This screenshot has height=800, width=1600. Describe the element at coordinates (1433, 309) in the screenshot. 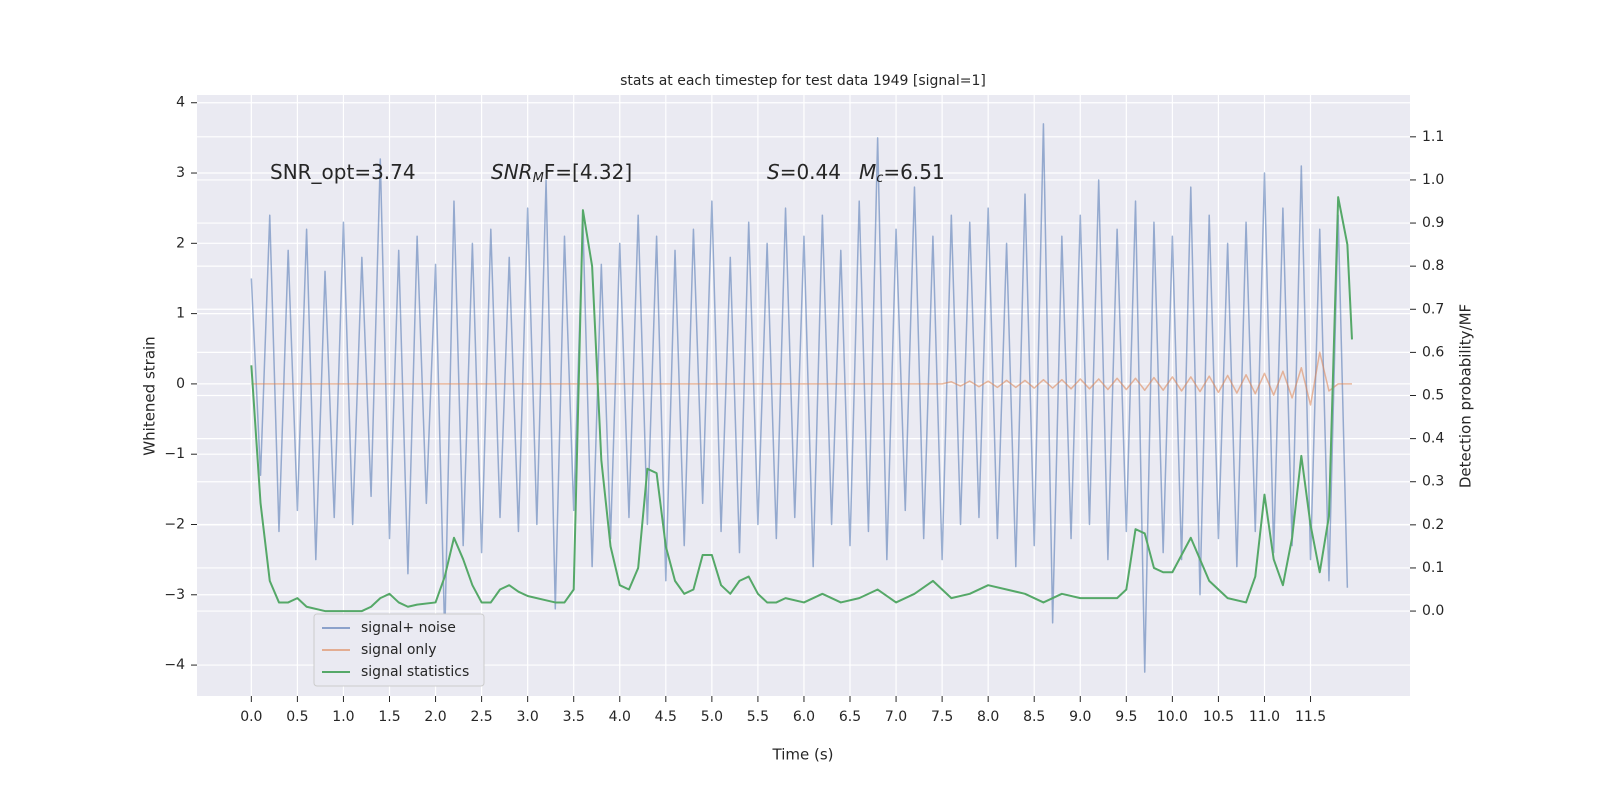

I see `y2-tick-label: 0.7` at that location.